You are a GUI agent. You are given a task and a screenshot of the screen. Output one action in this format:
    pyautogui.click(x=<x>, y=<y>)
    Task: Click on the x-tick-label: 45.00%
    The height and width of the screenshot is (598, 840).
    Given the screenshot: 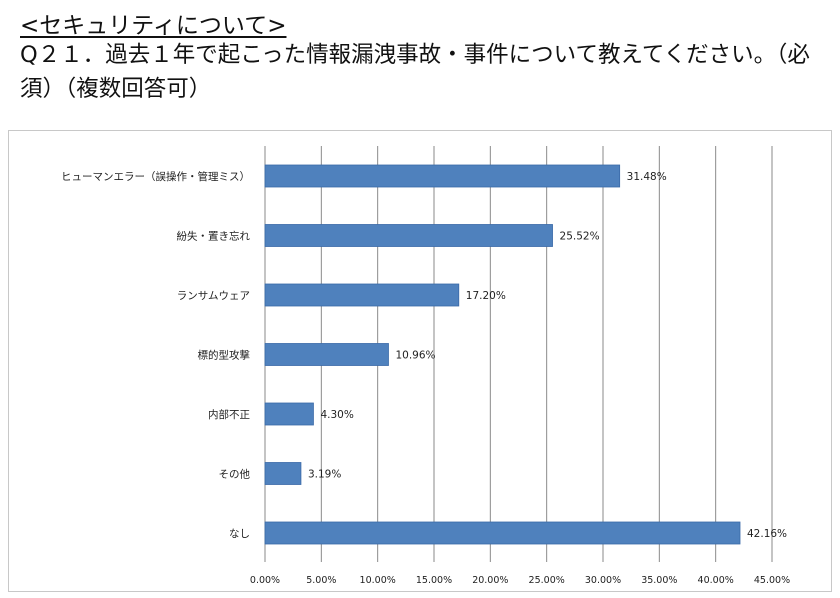 What is the action you would take?
    pyautogui.click(x=772, y=580)
    